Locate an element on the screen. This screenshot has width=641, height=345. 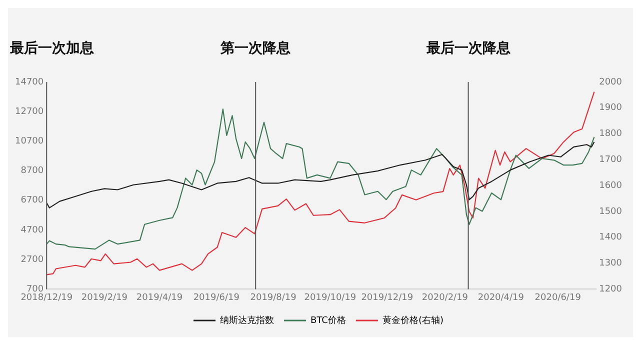
x-tick-label: 2020/2/19 is located at coordinates (445, 297).